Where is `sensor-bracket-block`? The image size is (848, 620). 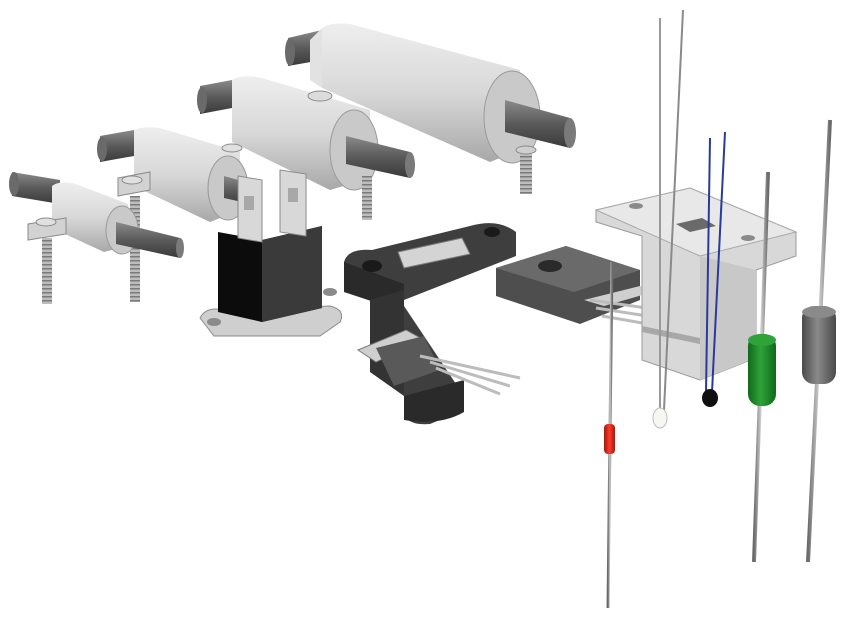
sensor-bracket-block is located at coordinates (696, 284).